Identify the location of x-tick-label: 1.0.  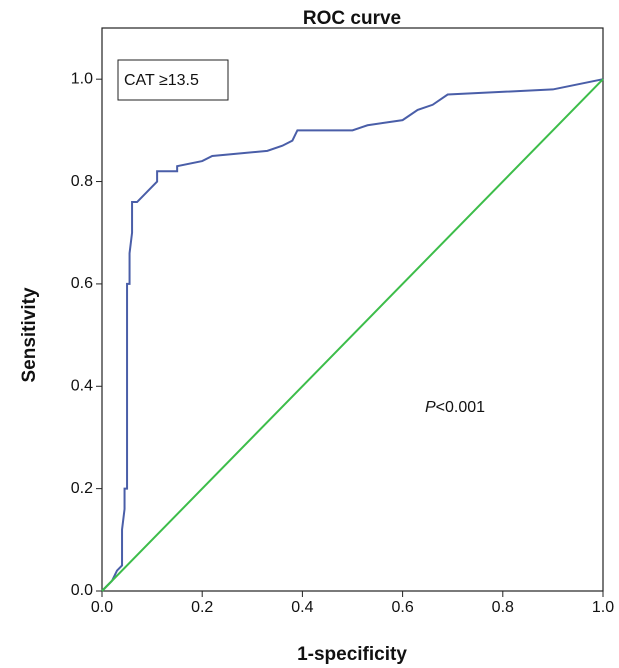
(603, 607).